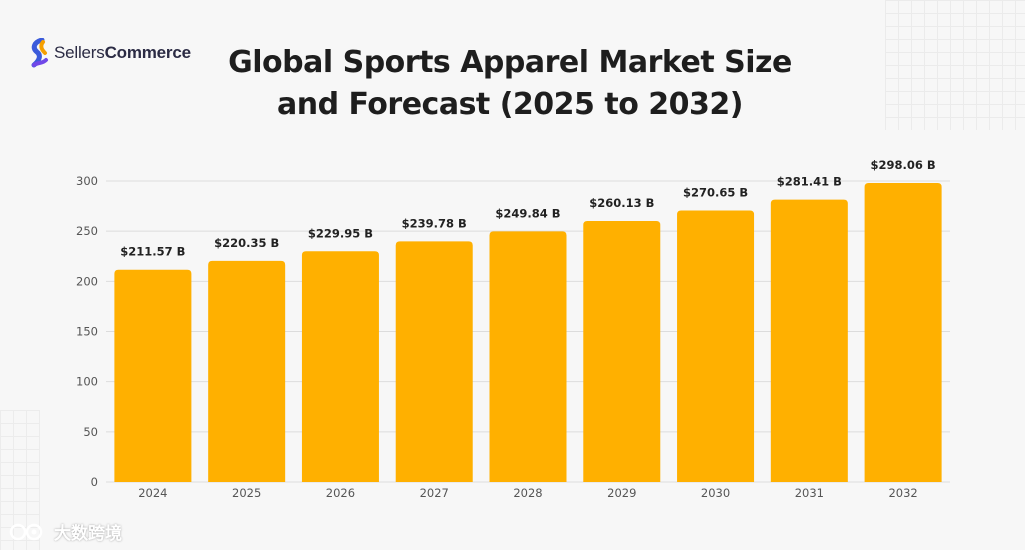  Describe the element at coordinates (715, 493) in the screenshot. I see `x-tick-label-2030: 2030` at that location.